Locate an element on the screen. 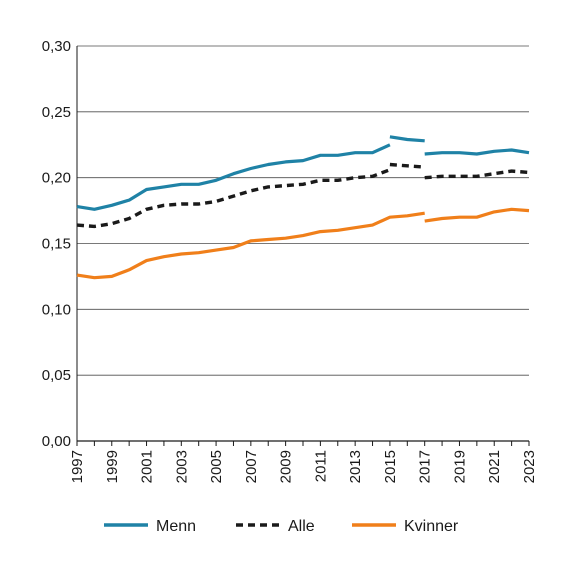 The height and width of the screenshot is (569, 576). x-tick-label: 2011 is located at coordinates (320, 466).